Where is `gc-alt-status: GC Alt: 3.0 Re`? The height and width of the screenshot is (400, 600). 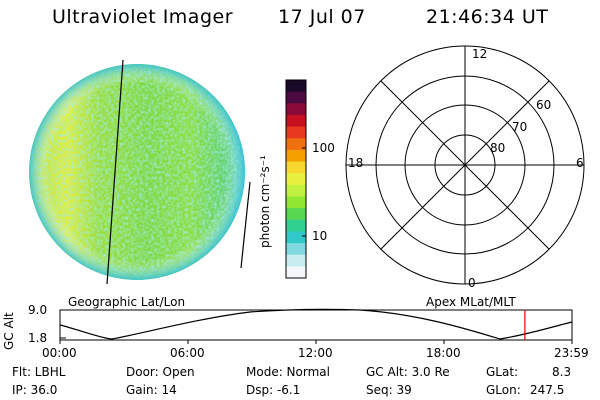
gc-alt-status: GC Alt: 3.0 Re is located at coordinates (408, 372).